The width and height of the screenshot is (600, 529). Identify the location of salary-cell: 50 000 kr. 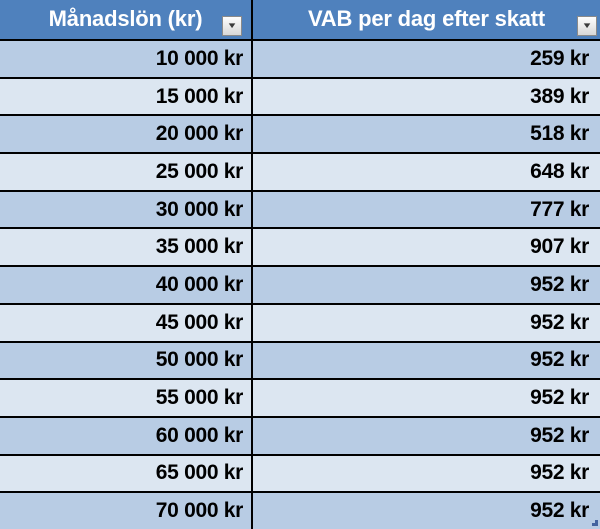
(126, 360).